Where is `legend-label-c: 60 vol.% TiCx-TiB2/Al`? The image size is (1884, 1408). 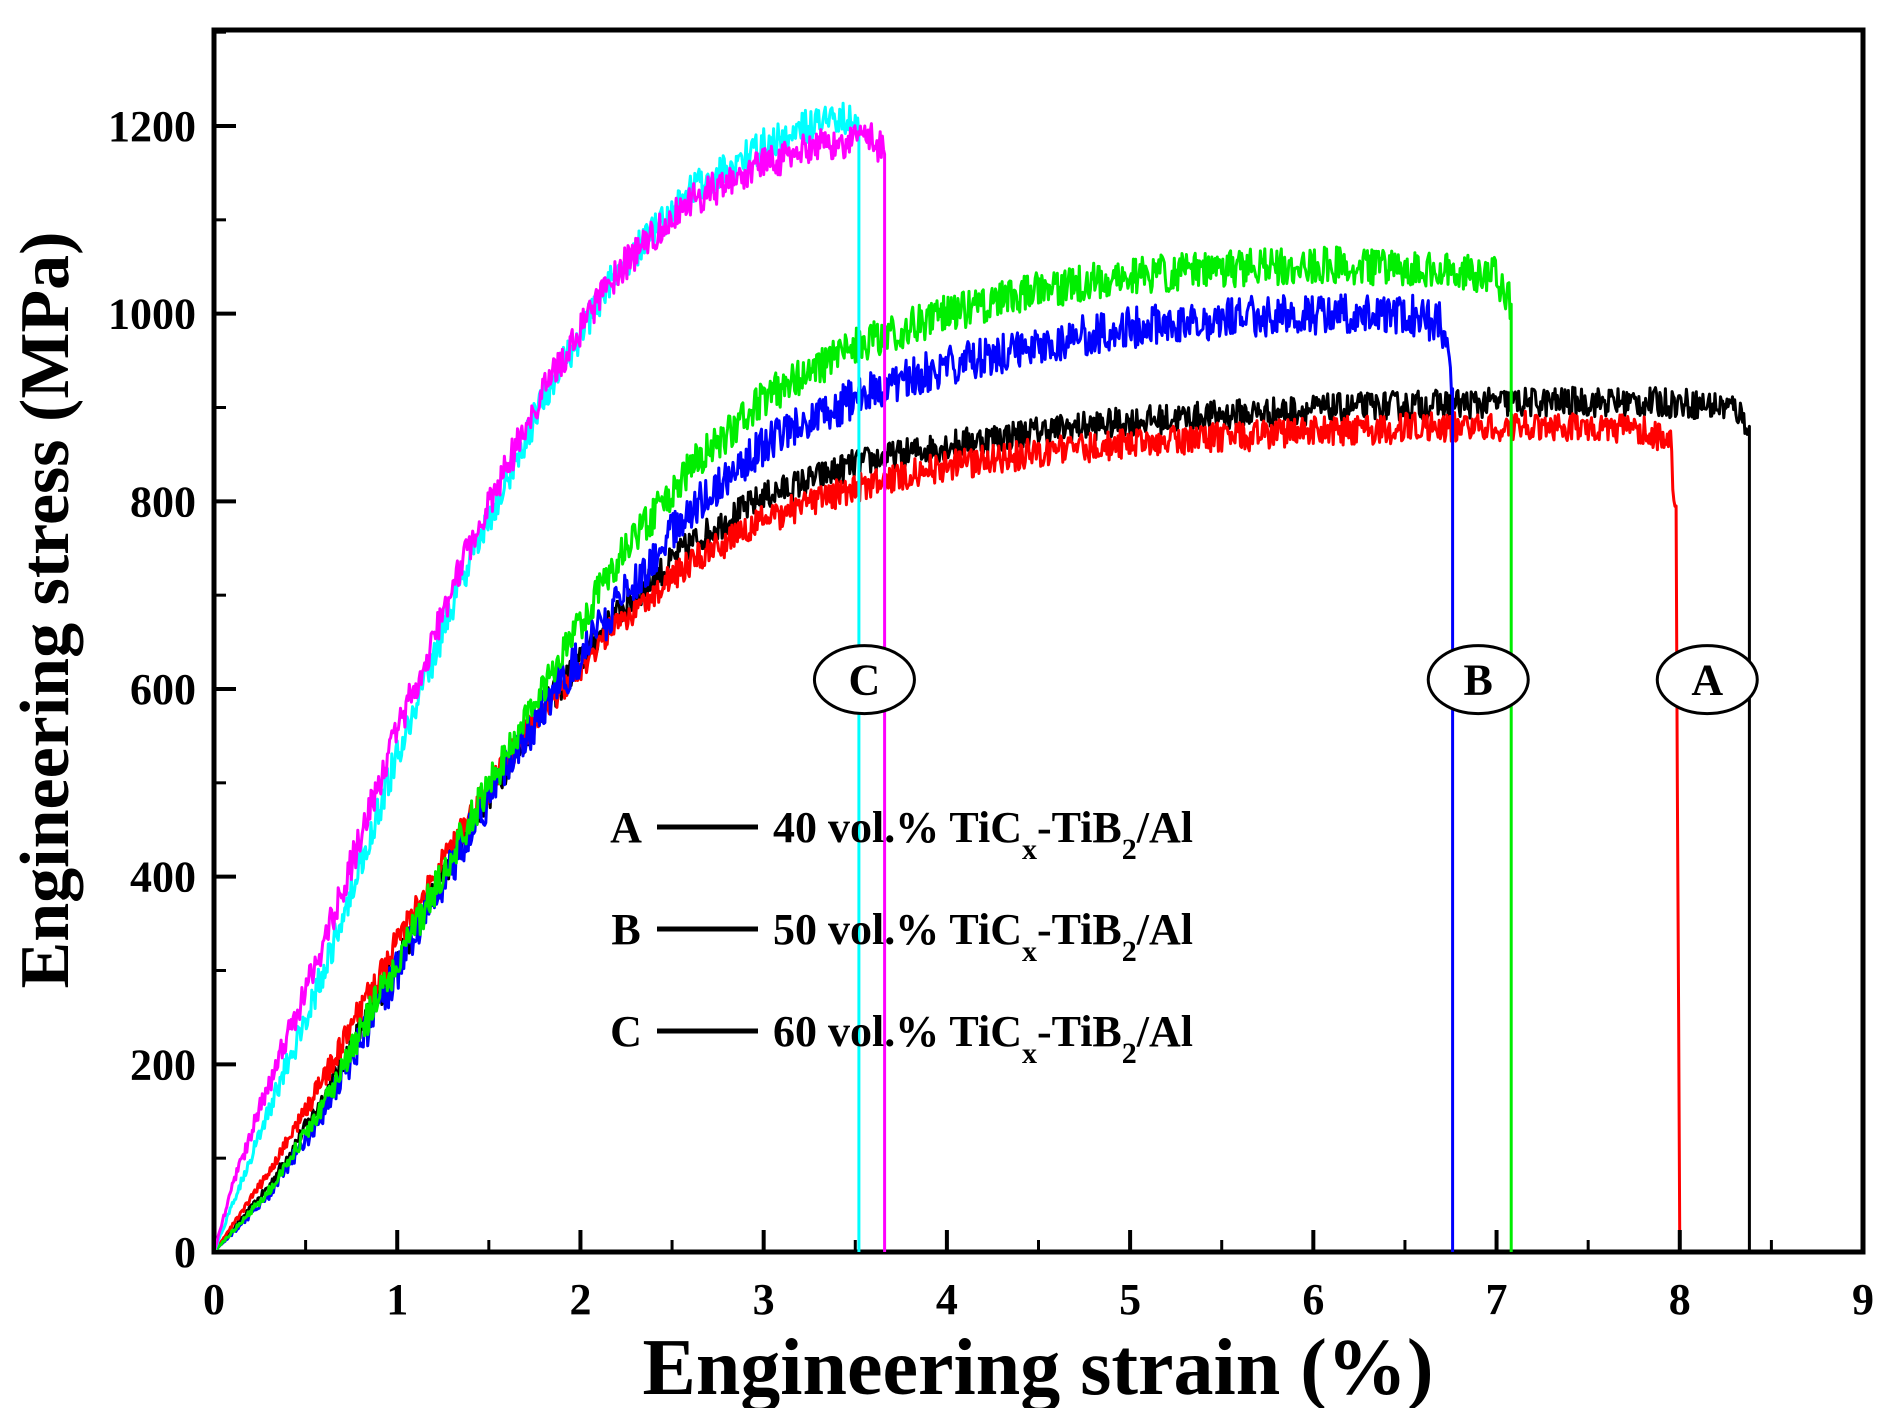
legend-label-c: 60 vol.% TiCx-TiB2/Al is located at coordinates (983, 1038).